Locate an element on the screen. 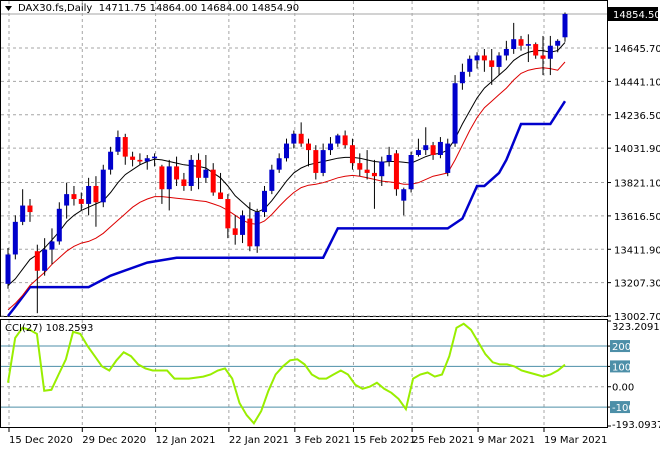 The width and height of the screenshot is (660, 454). price-tick-label: 13207.30 is located at coordinates (637, 284).